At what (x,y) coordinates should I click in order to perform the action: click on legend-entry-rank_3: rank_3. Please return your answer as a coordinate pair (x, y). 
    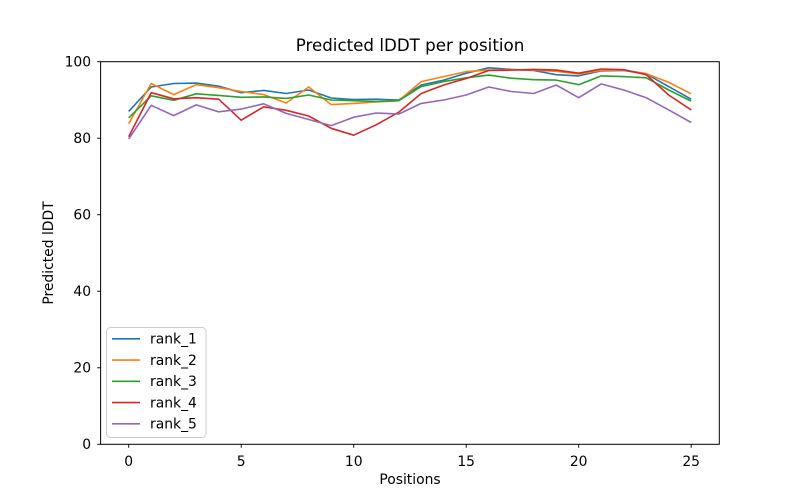
    Looking at the image, I should click on (154, 382).